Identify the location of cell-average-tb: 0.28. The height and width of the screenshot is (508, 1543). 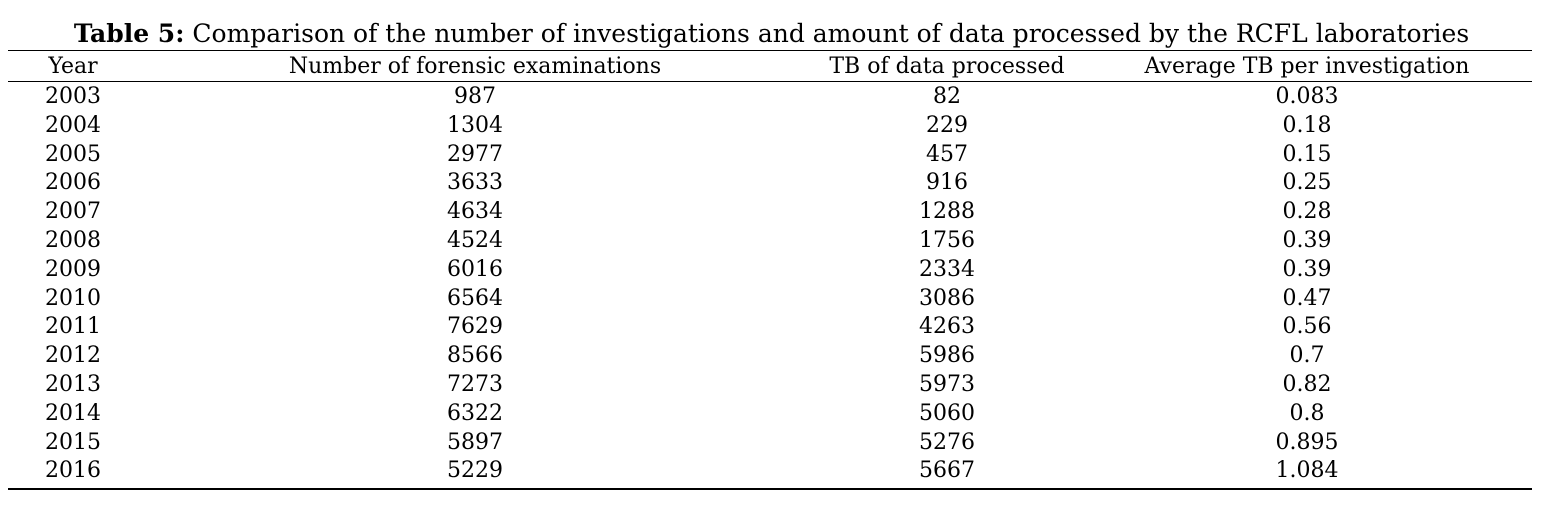
(1307, 212).